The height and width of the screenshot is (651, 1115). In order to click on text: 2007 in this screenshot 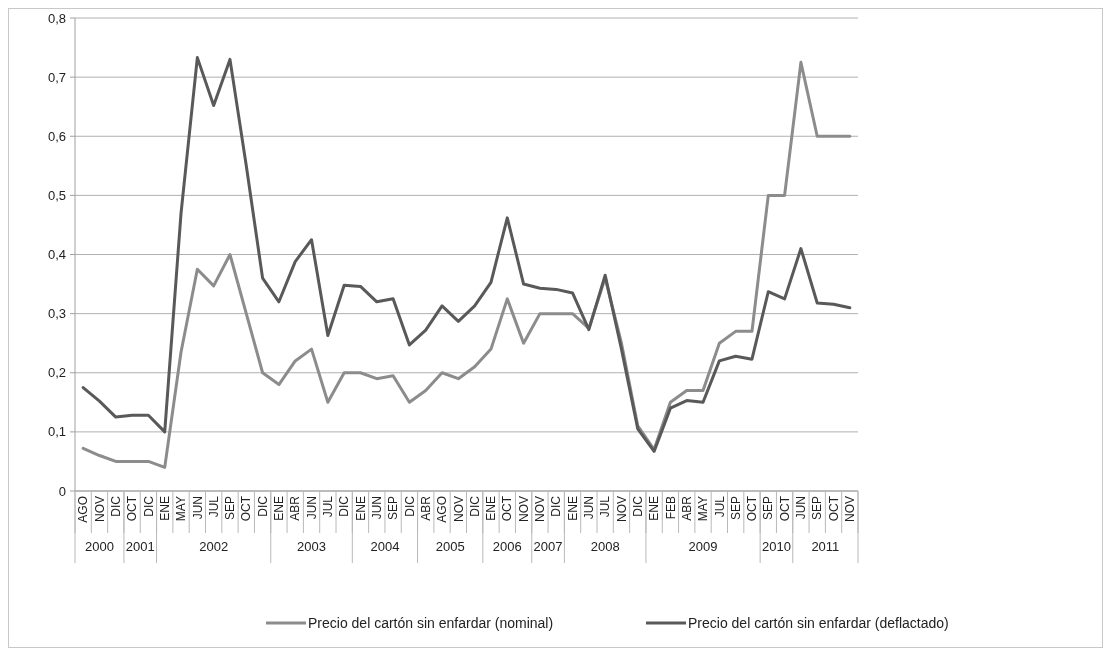, I will do `click(548, 546)`.